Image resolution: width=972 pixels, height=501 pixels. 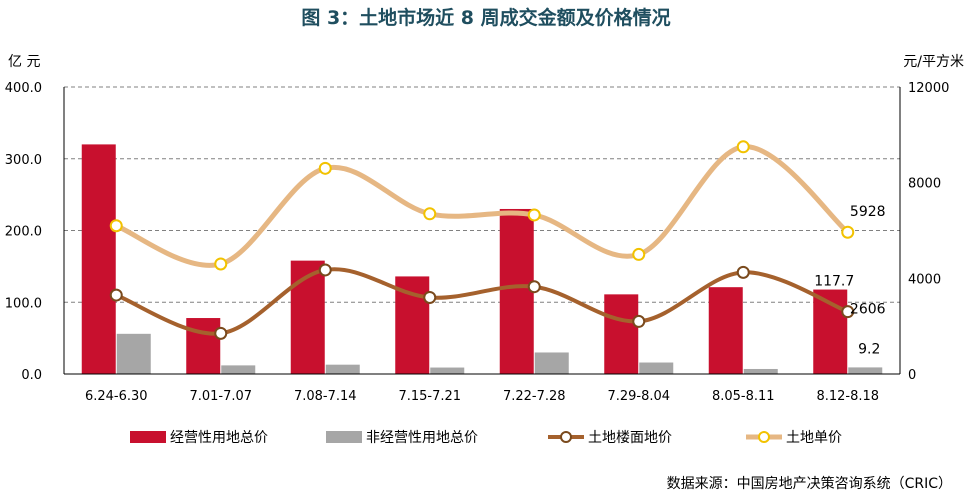 I want to click on x-tick-label: 7.29-8.04, so click(x=638, y=396).